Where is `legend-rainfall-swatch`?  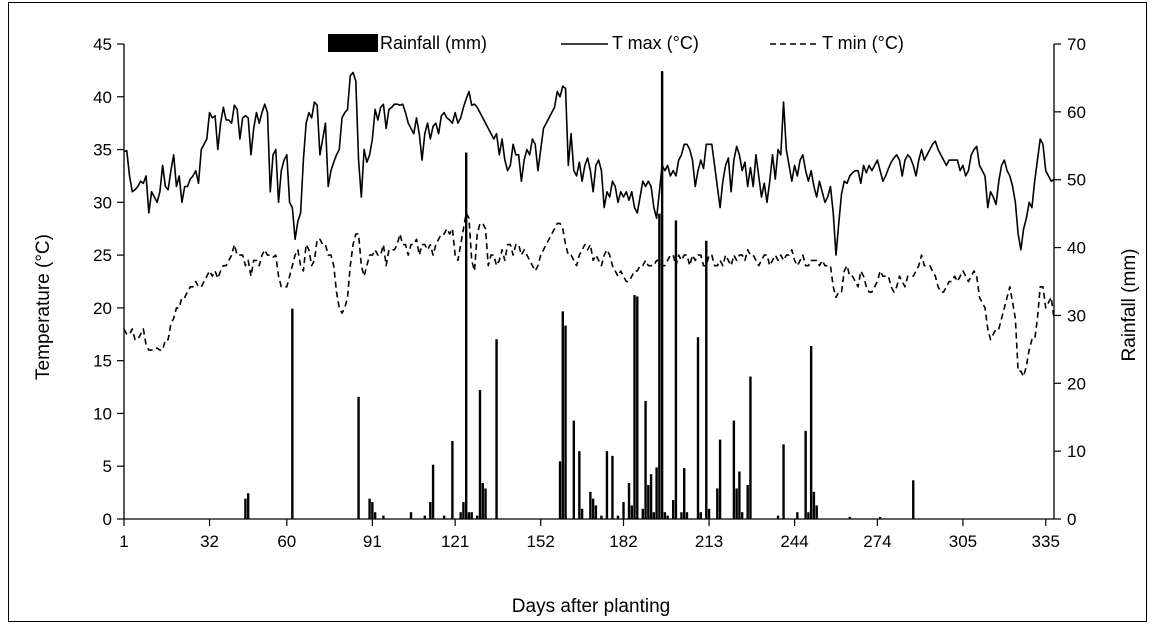
legend-rainfall-swatch is located at coordinates (353, 43).